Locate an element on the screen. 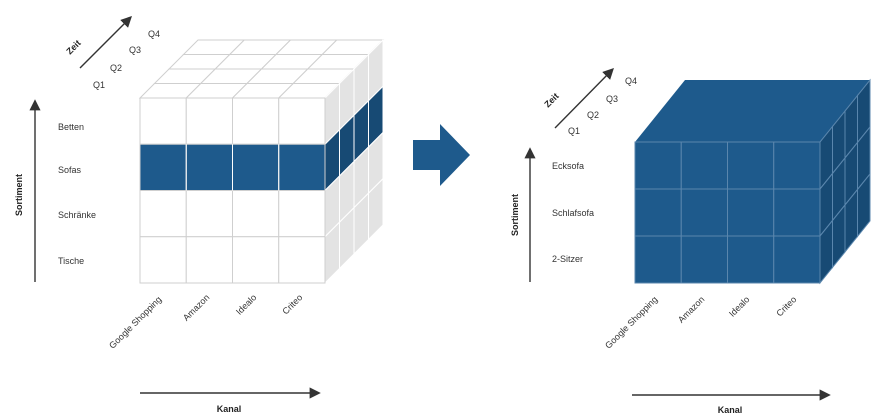  right-column-label: Criteo is located at coordinates (786, 306).